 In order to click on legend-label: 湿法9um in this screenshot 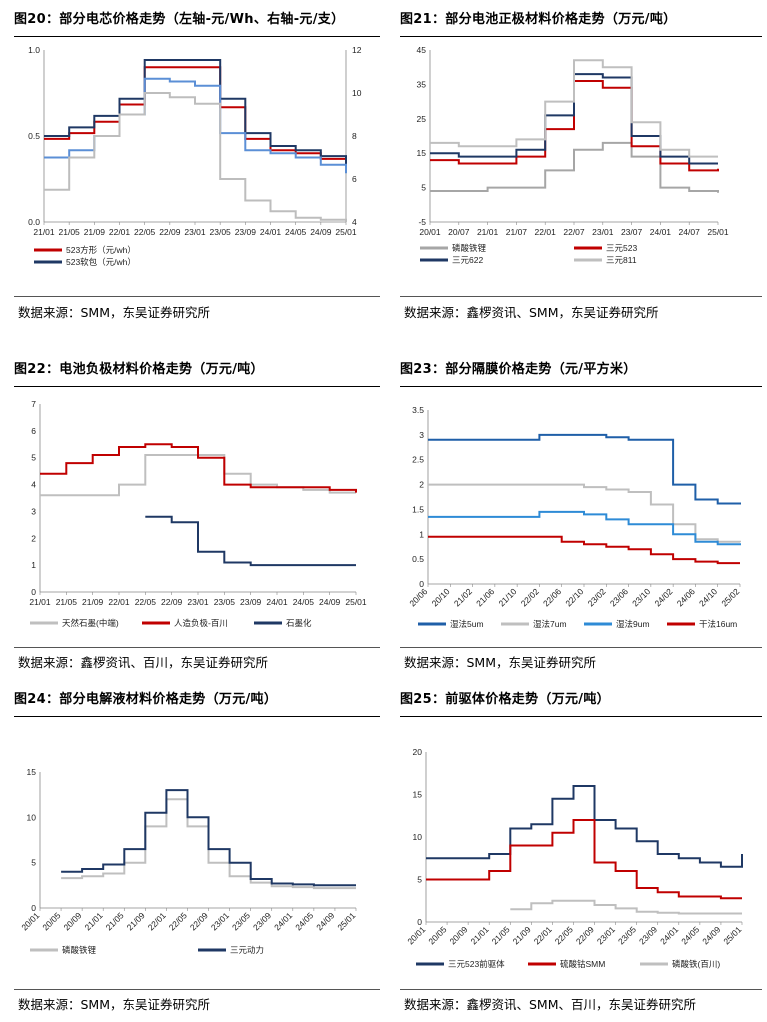, I will do `click(633, 624)`.